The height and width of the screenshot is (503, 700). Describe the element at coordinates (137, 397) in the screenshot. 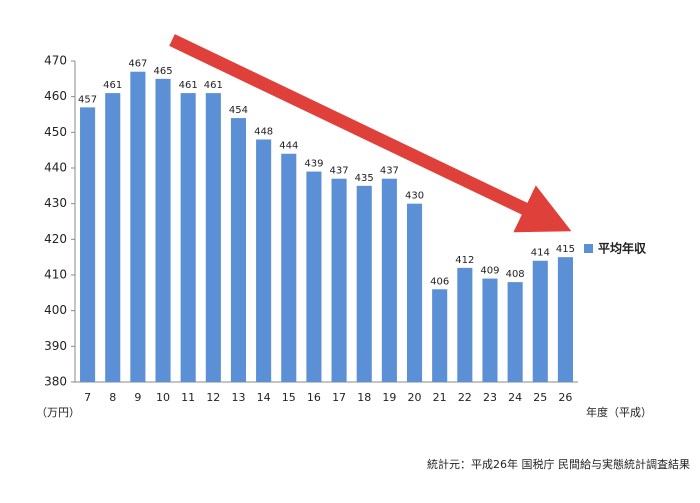

I see `x-tick-label: 9` at that location.